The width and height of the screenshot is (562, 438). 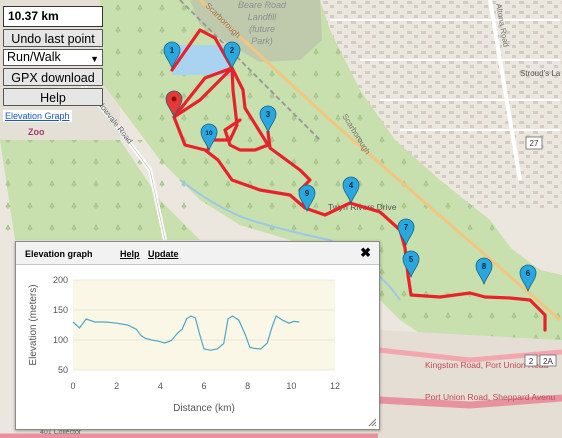 I want to click on waypoint-marker-4: 4, so click(x=351, y=190).